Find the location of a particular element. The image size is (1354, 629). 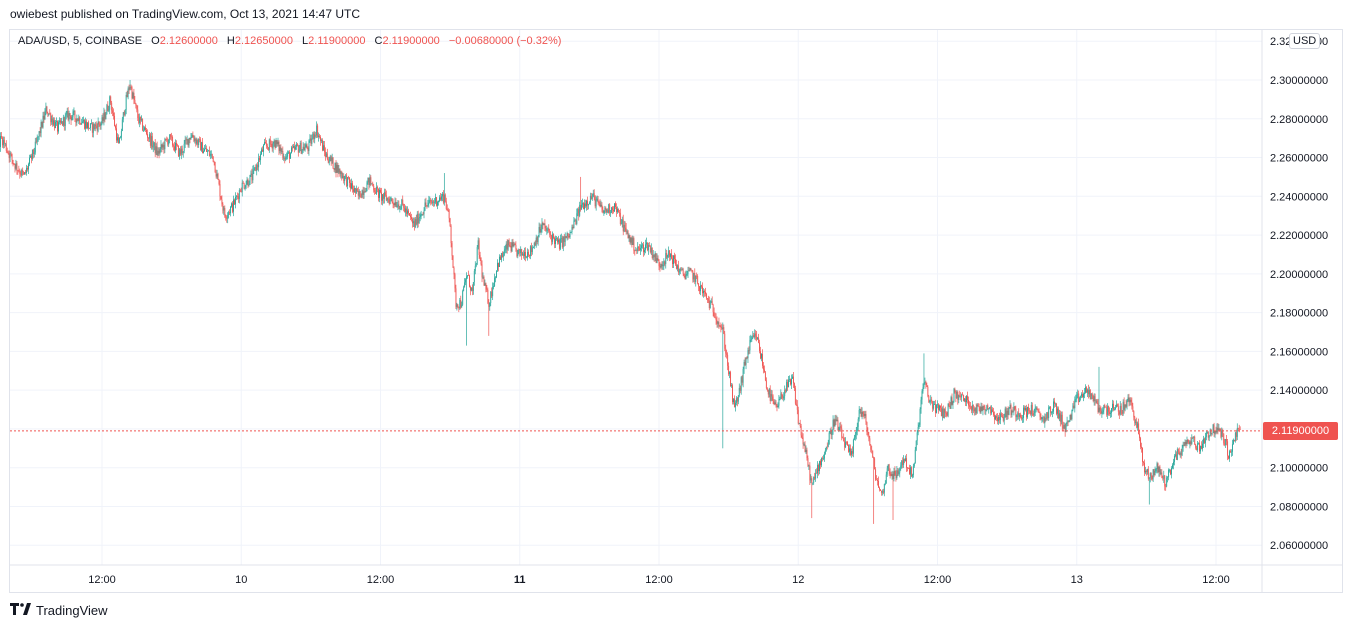

currency-badge: USD is located at coordinates (1305, 41).